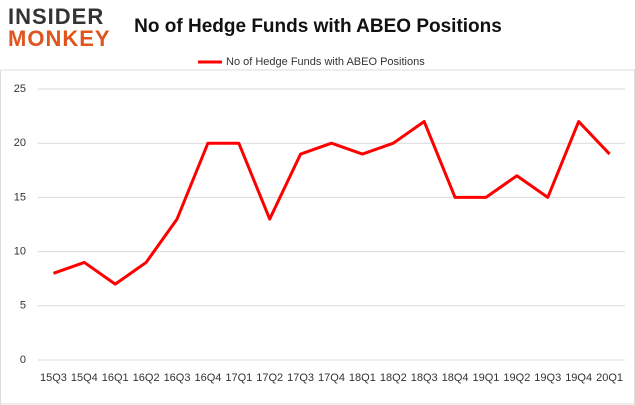 This screenshot has height=405, width=635. Describe the element at coordinates (23, 360) in the screenshot. I see `y-tick-label: 0` at that location.